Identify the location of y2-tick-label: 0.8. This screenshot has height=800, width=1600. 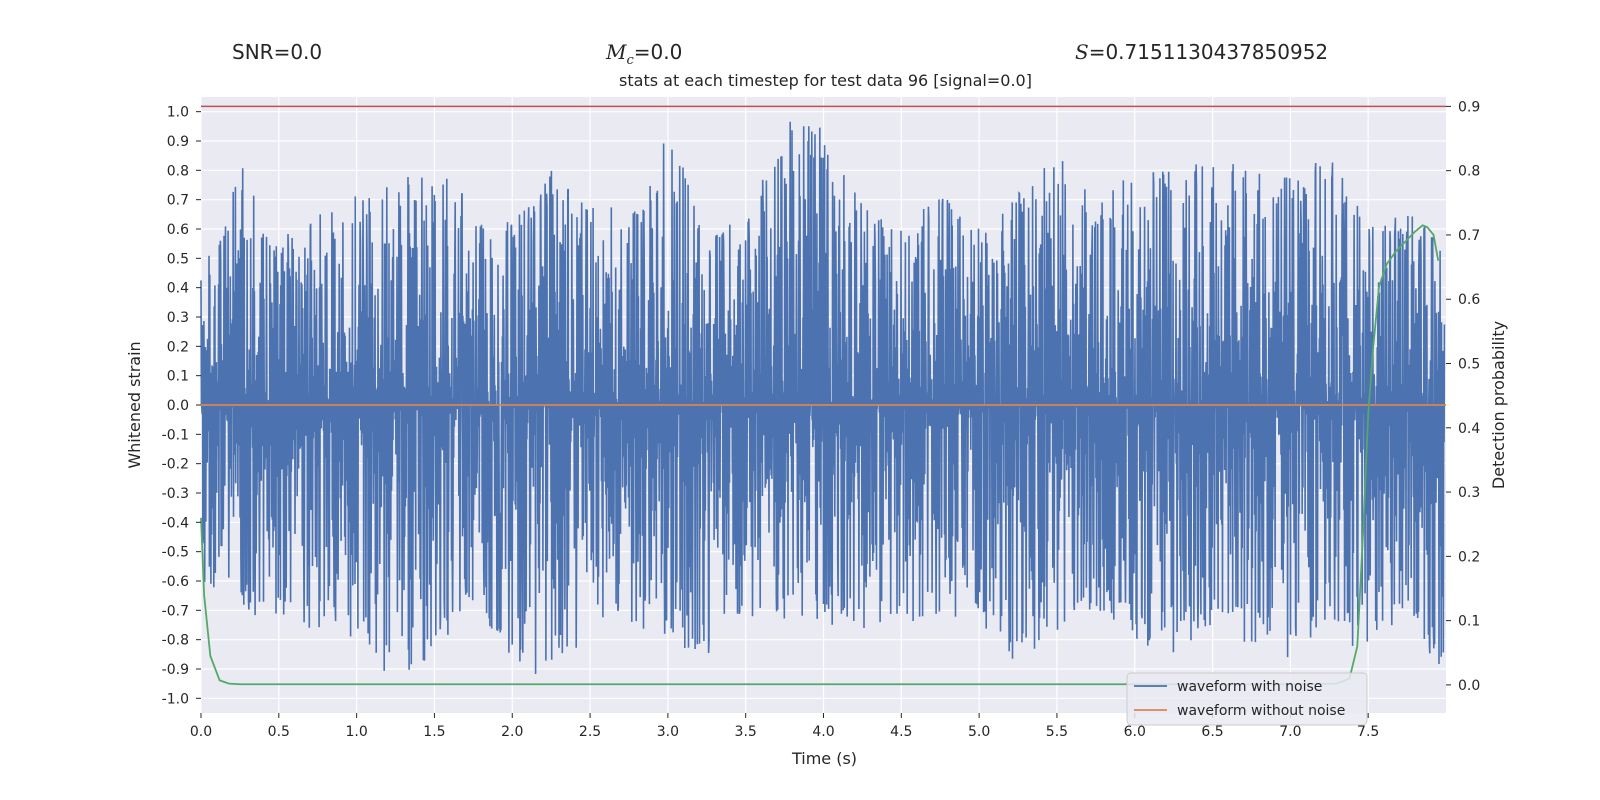
(1469, 172).